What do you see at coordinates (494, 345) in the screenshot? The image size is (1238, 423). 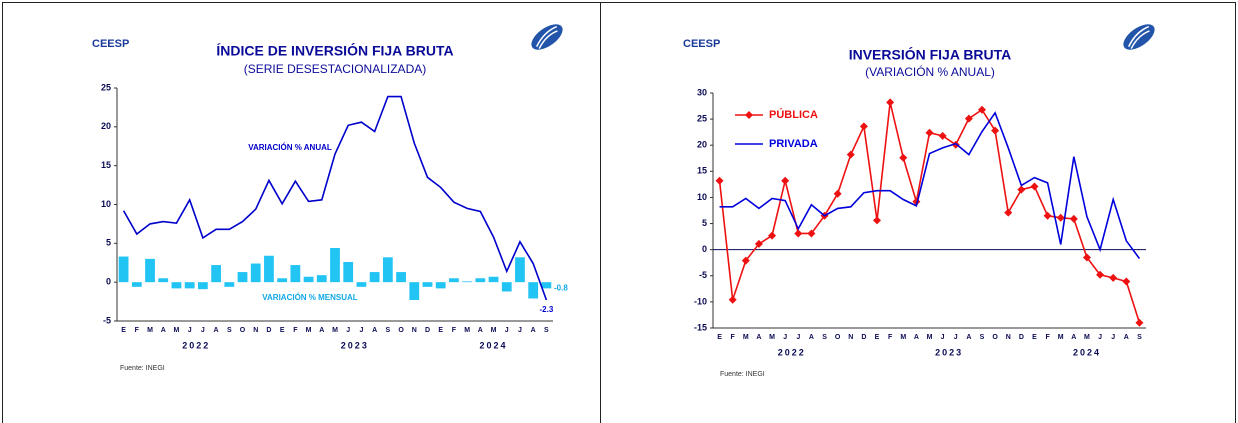 I see `x-group-label: 2024` at bounding box center [494, 345].